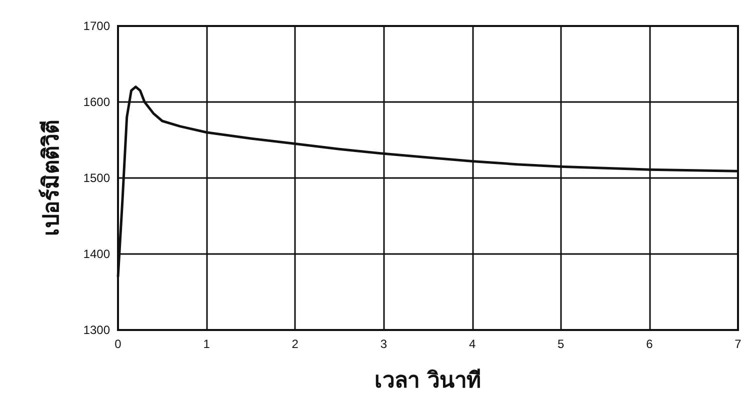 Image resolution: width=756 pixels, height=408 pixels. I want to click on x-tick-label: 3, so click(384, 344).